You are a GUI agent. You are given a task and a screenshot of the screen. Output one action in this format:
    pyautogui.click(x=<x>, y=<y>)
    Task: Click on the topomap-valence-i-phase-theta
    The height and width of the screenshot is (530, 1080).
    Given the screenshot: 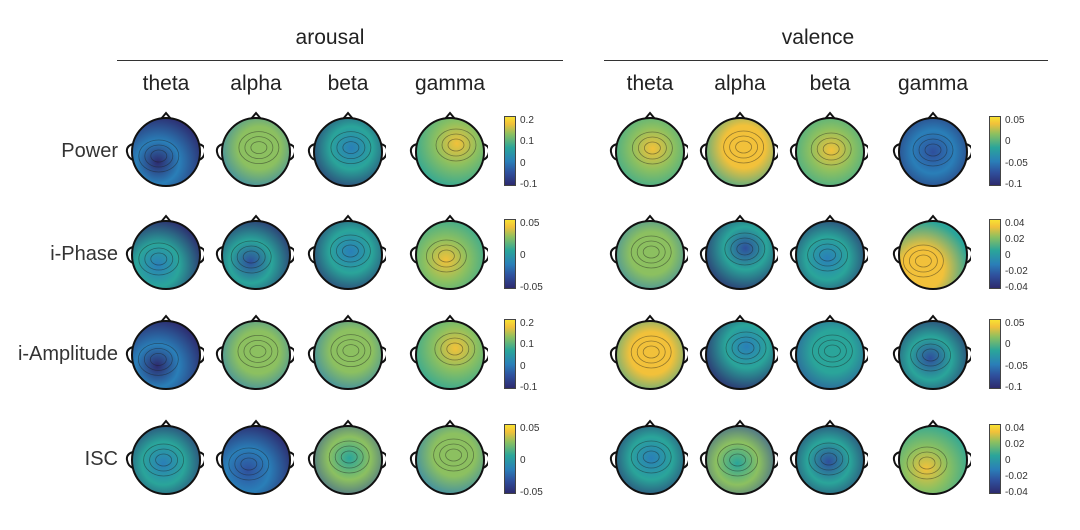 What is the action you would take?
    pyautogui.click(x=648, y=252)
    